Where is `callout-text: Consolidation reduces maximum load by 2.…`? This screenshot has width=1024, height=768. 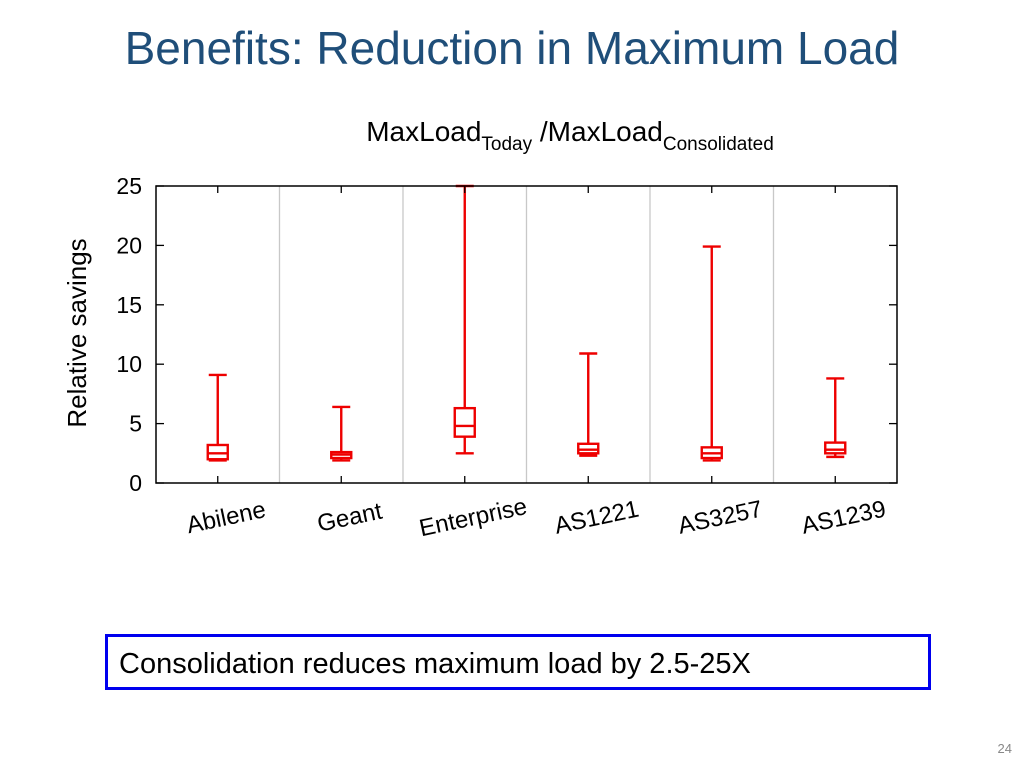 callout-text: Consolidation reduces maximum load by 2.… is located at coordinates (435, 664).